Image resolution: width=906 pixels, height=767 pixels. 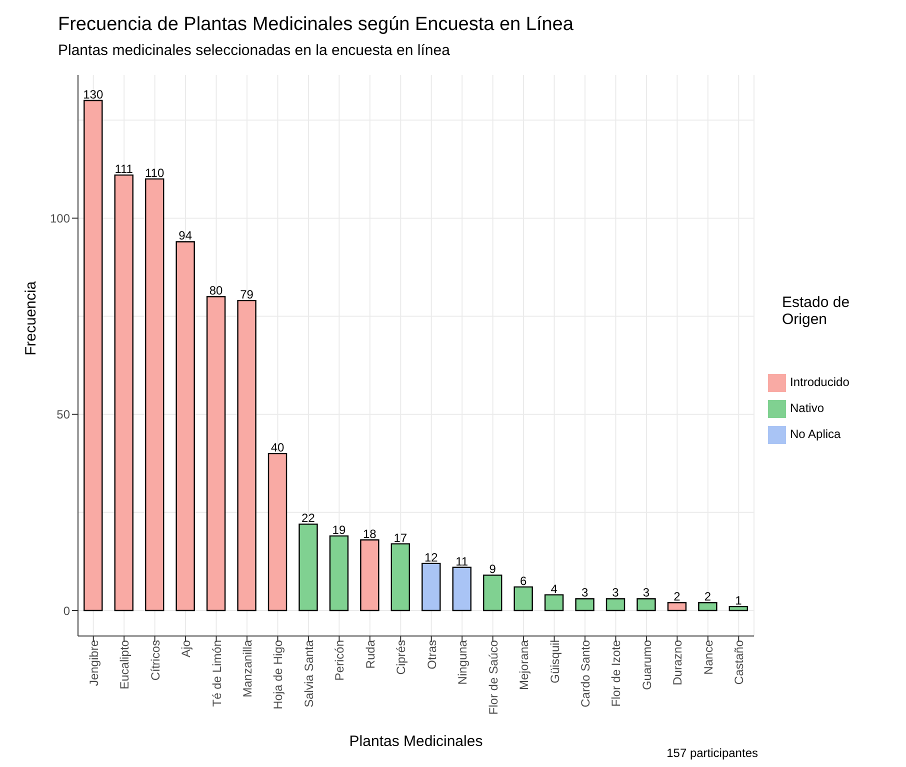 I want to click on chart-subtitle: Plantas medicinales seleccionadas en la encuesta en línea, so click(x=254, y=50).